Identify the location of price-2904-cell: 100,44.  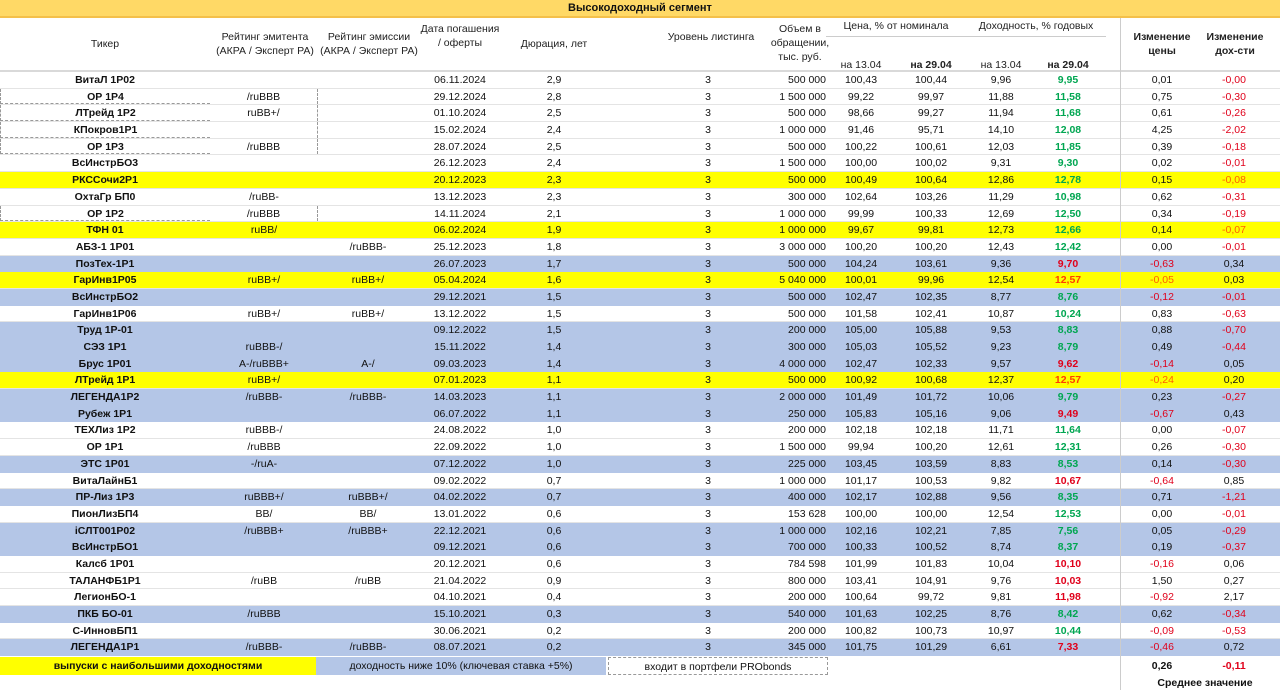
(931, 80).